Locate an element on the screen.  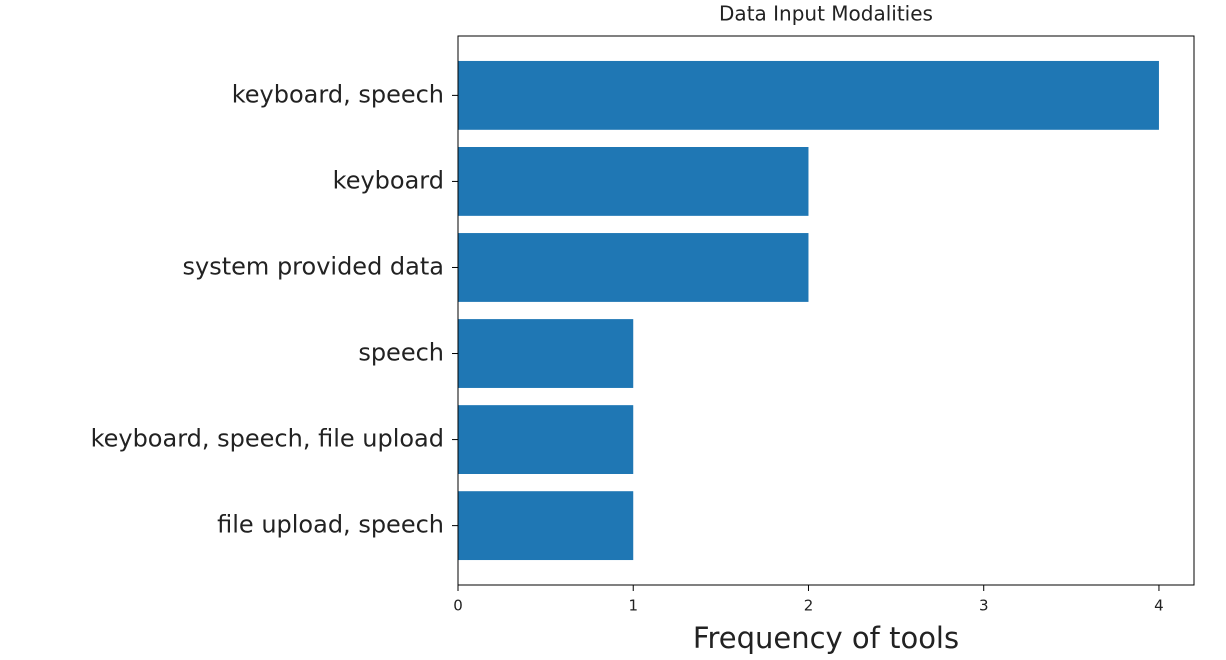
x-tick-label: 3 is located at coordinates (984, 606).